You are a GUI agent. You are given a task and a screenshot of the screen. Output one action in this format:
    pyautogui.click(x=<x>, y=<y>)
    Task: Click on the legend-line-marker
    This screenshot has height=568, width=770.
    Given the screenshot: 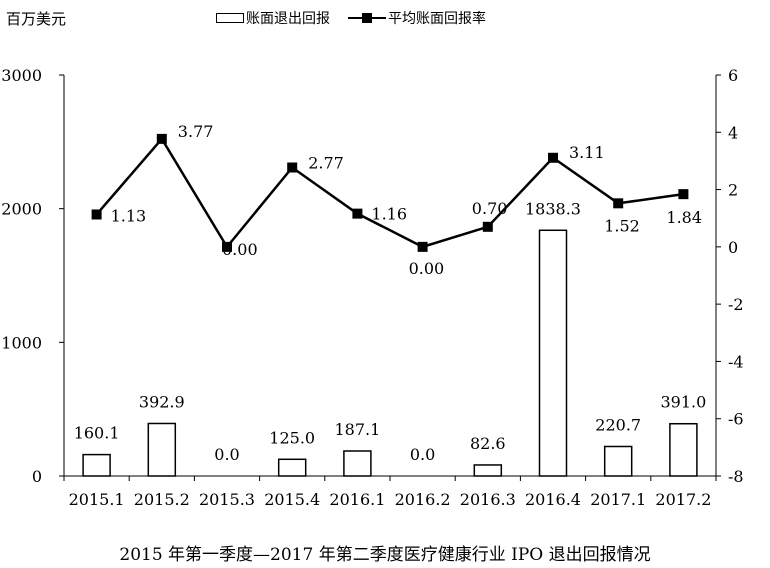 What is the action you would take?
    pyautogui.click(x=367, y=18)
    